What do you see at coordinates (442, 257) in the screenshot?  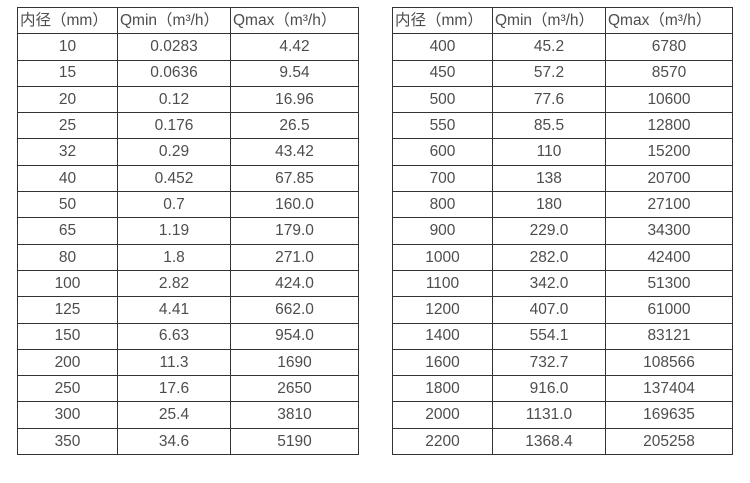 I see `table-cell: 1000` at bounding box center [442, 257].